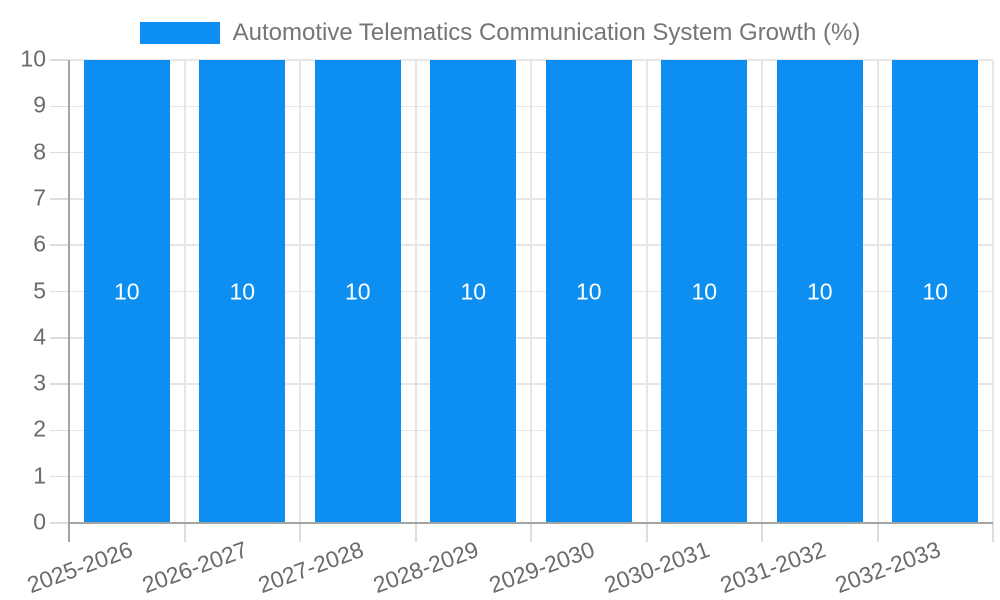 Image resolution: width=1000 pixels, height=600 pixels. What do you see at coordinates (39, 382) in the screenshot?
I see `y-axis-tick-label: 3` at bounding box center [39, 382].